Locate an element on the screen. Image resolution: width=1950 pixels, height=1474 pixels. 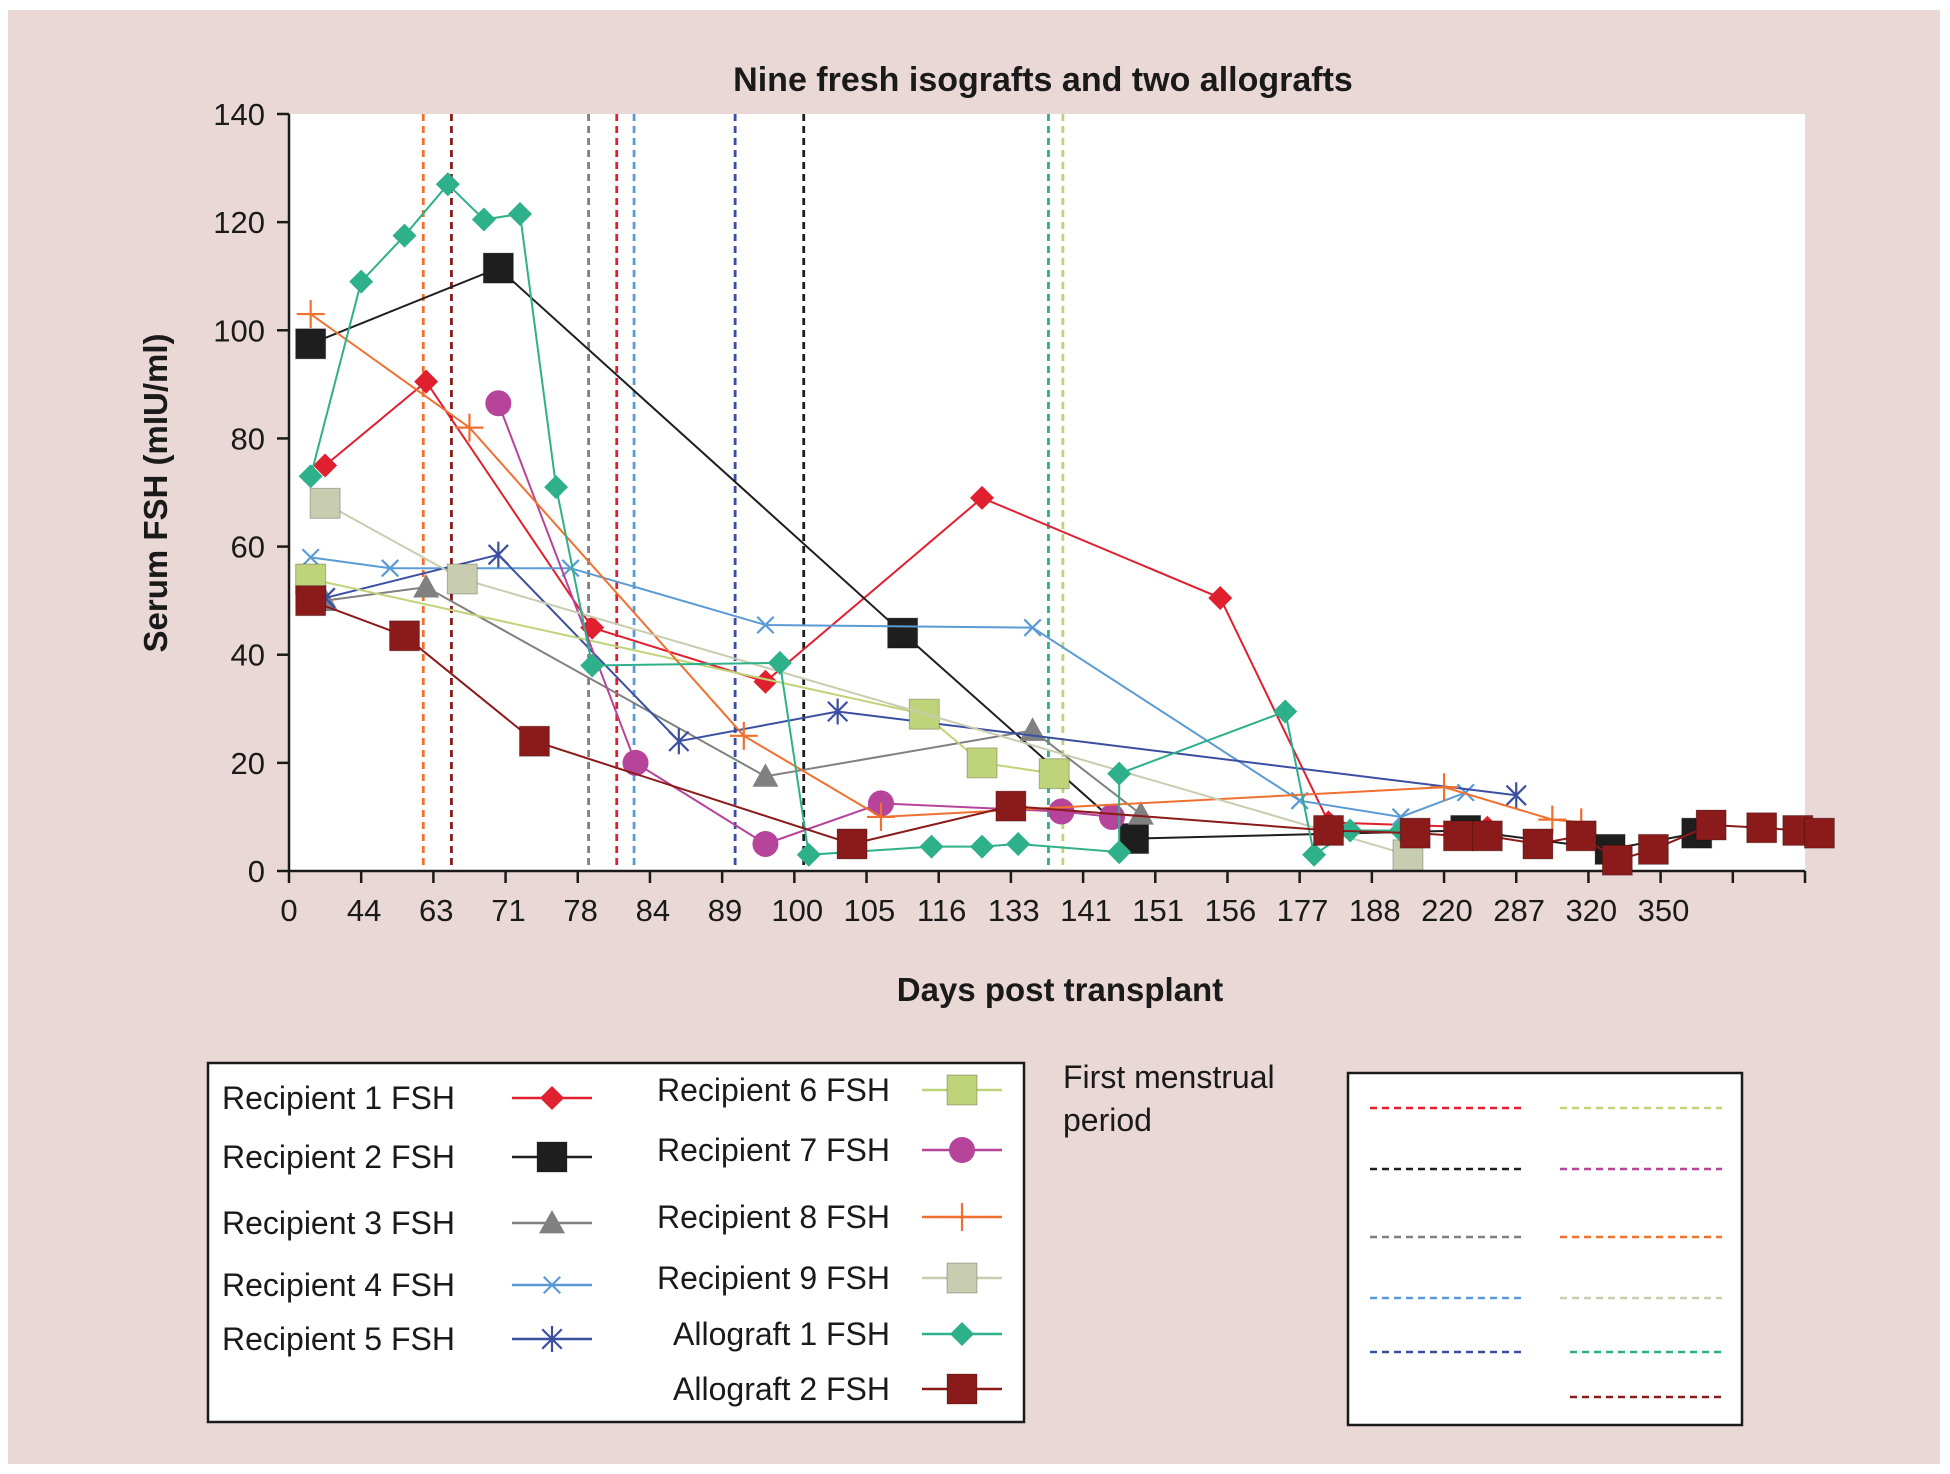
x-tick-label: 0 is located at coordinates (288, 910).